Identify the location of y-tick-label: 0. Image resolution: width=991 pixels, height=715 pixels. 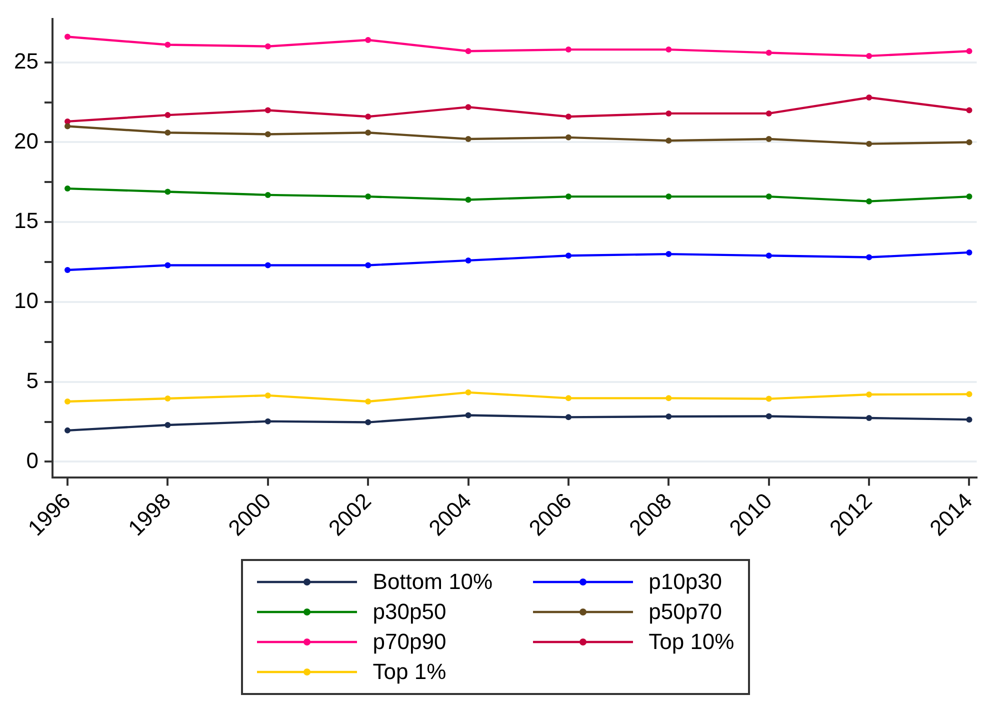
(32, 460).